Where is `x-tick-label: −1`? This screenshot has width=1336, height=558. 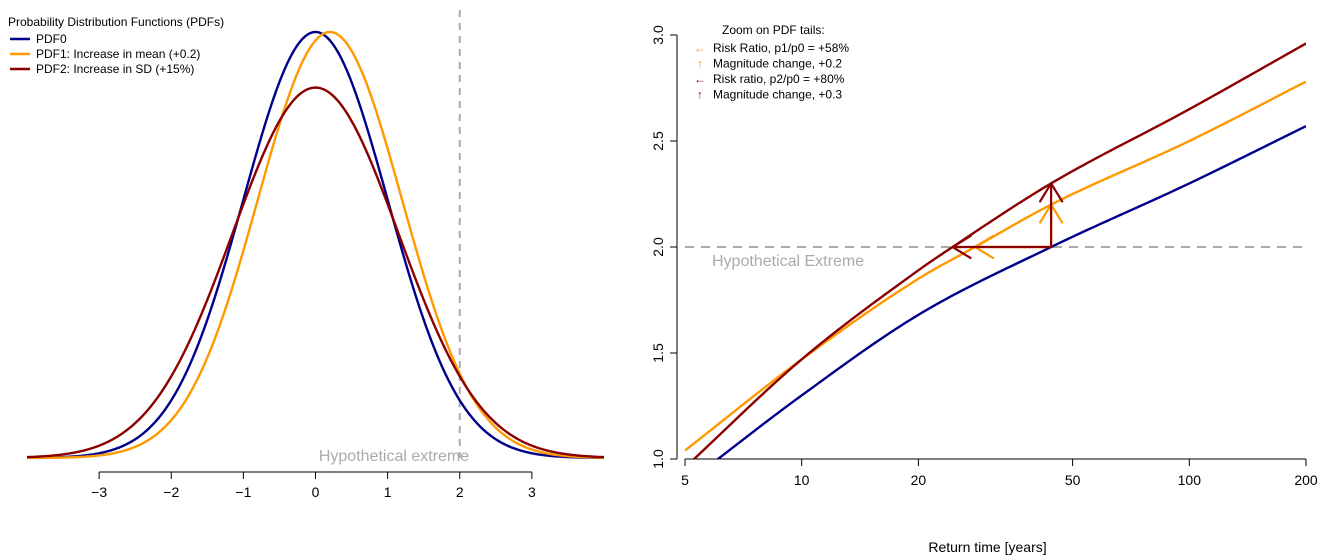
x-tick-label: −1 is located at coordinates (243, 492).